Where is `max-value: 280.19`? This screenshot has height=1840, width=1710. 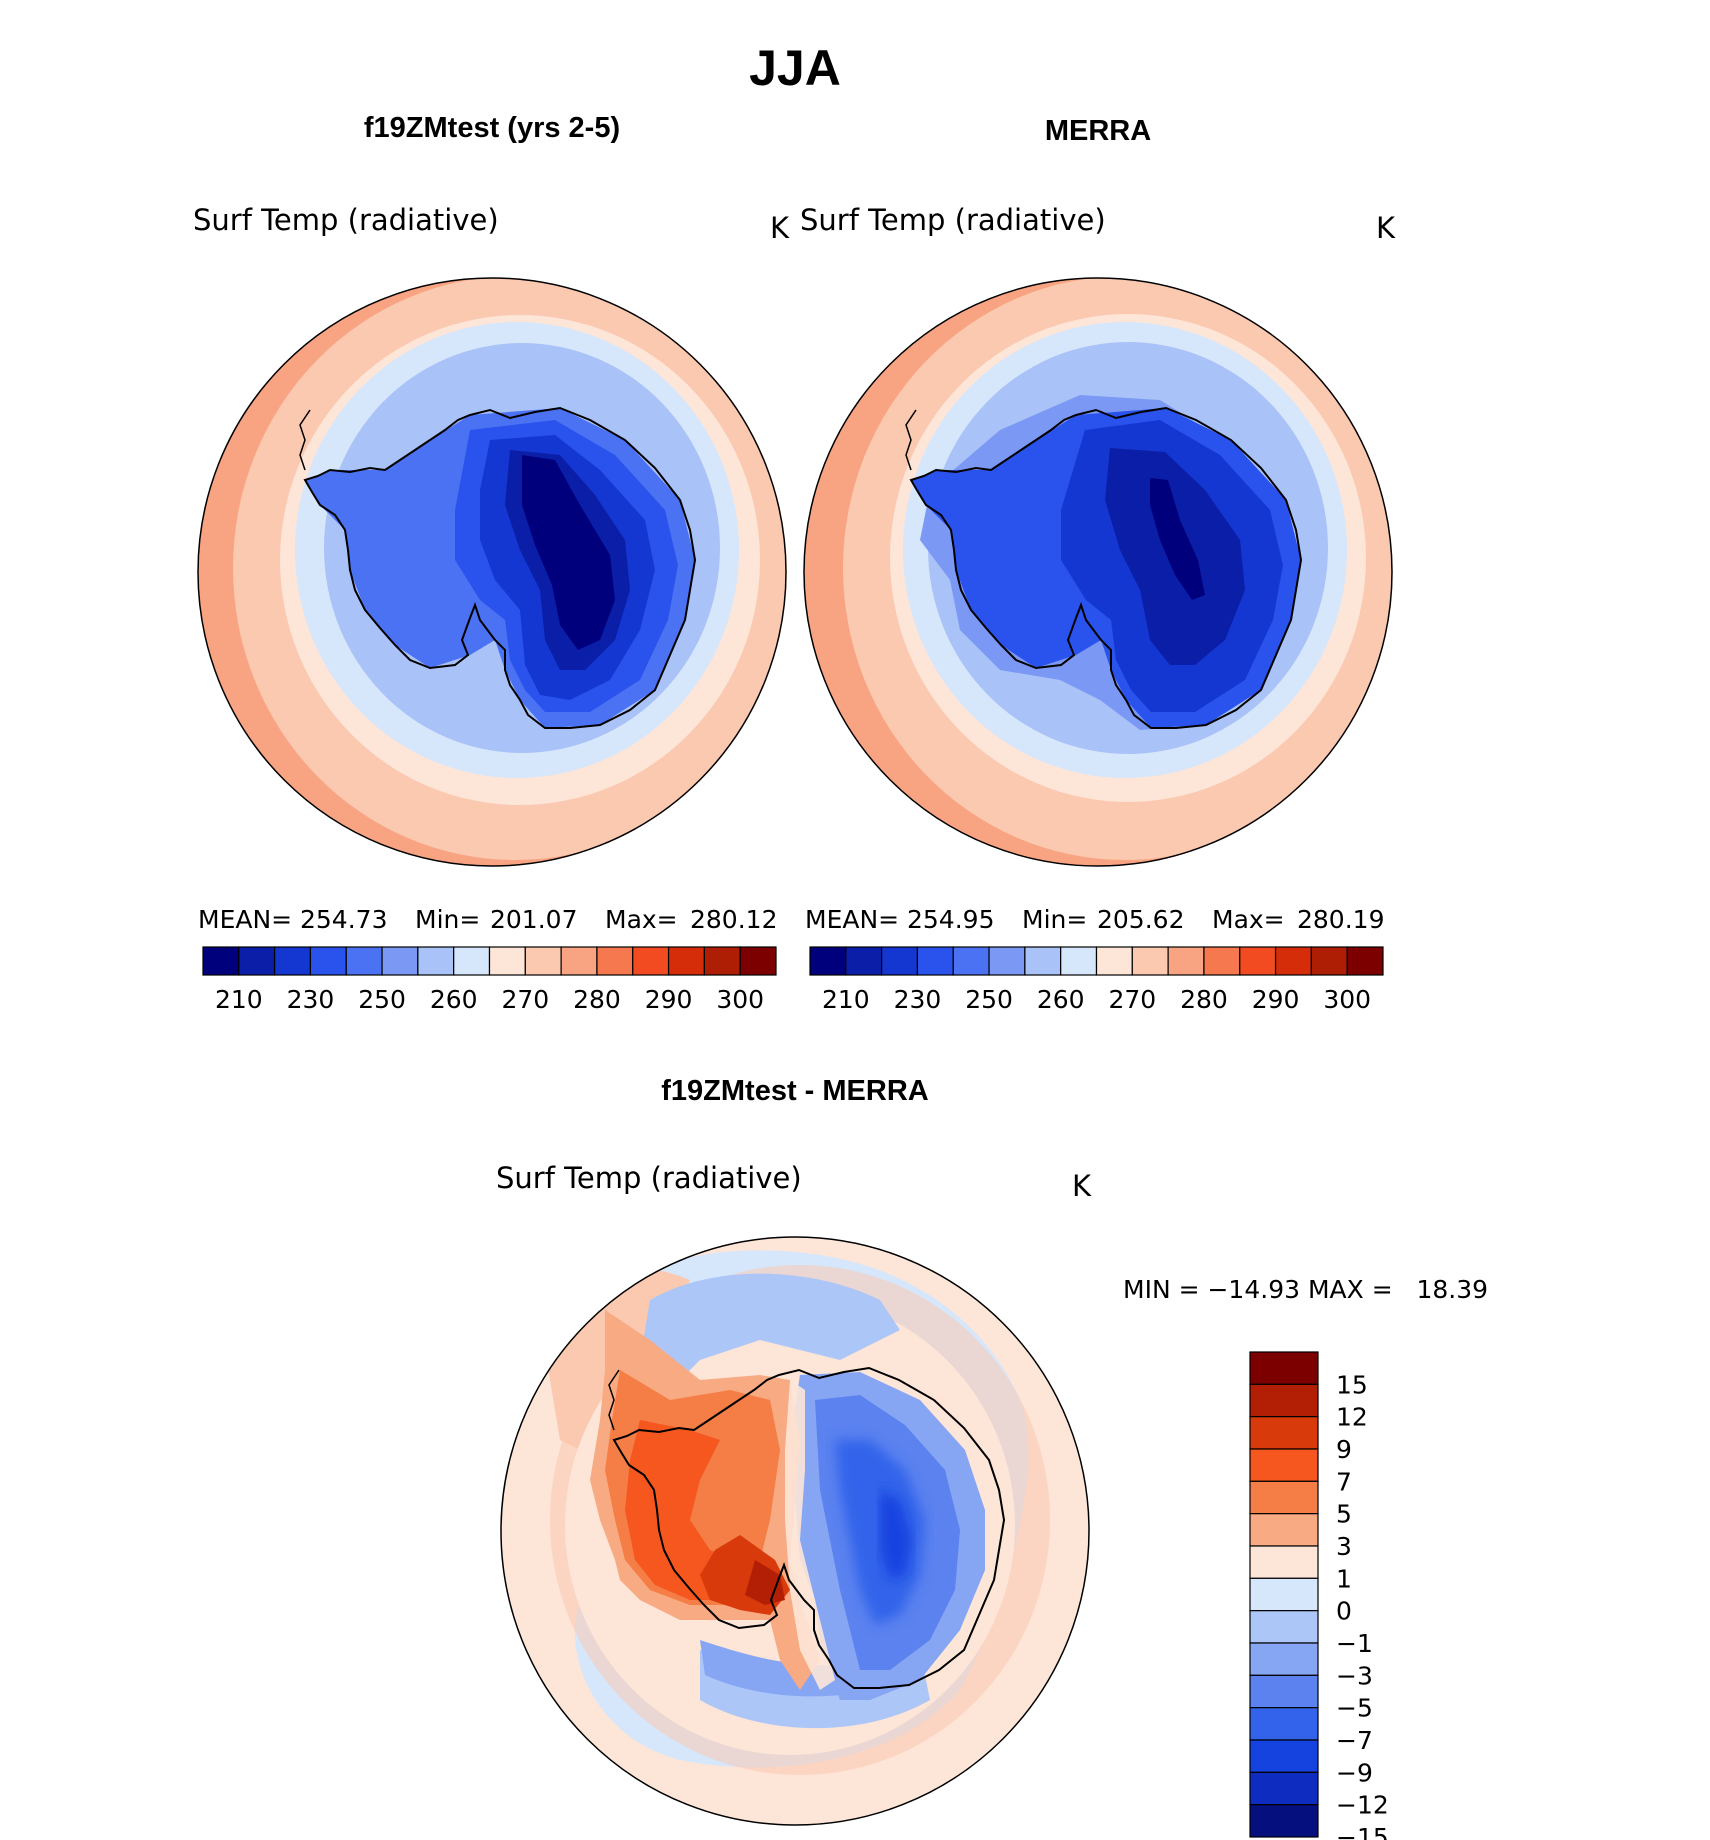 max-value: 280.19 is located at coordinates (1340, 919).